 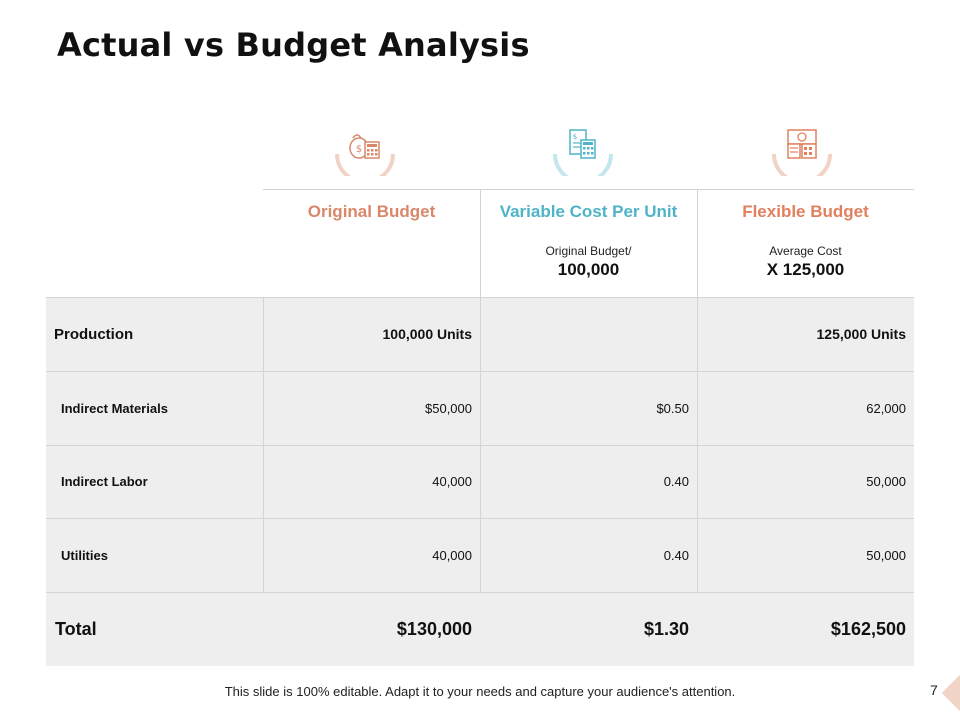 What do you see at coordinates (427, 334) in the screenshot?
I see `cell-production-original: 100,000 Units` at bounding box center [427, 334].